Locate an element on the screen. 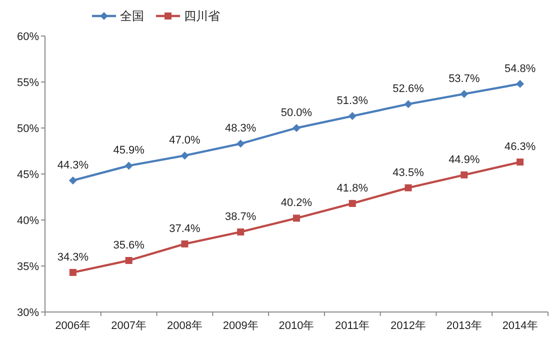 This screenshot has width=554, height=337. data-label: 38.7% is located at coordinates (240, 216).